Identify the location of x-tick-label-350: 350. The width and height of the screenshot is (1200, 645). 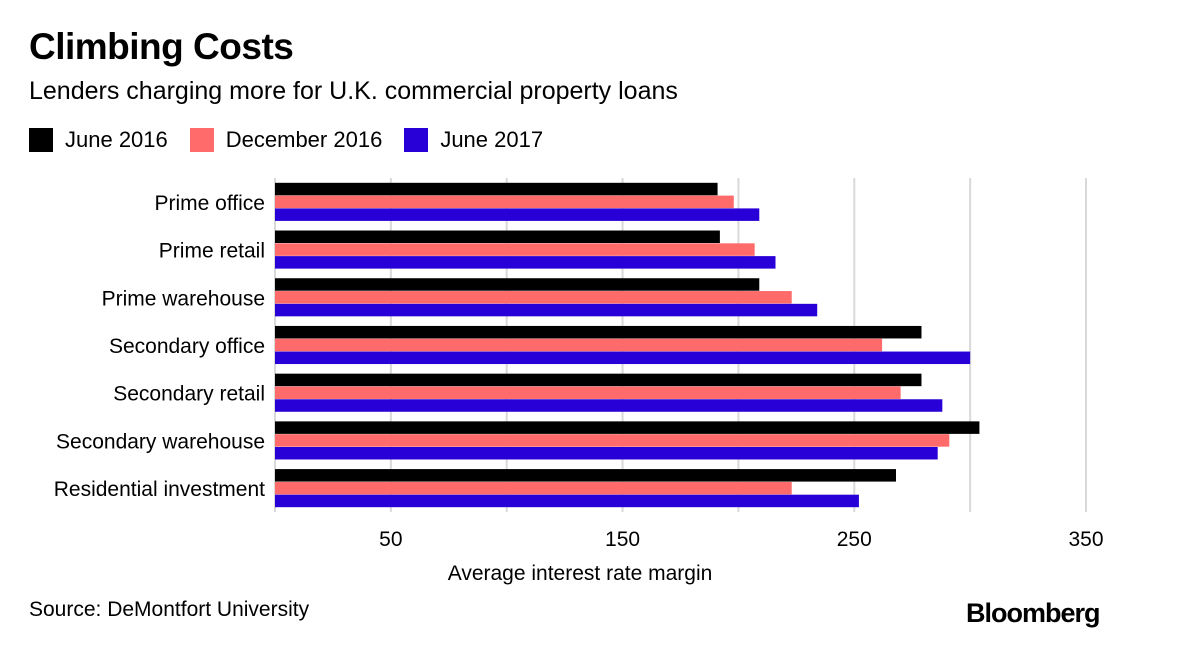
(1085, 539).